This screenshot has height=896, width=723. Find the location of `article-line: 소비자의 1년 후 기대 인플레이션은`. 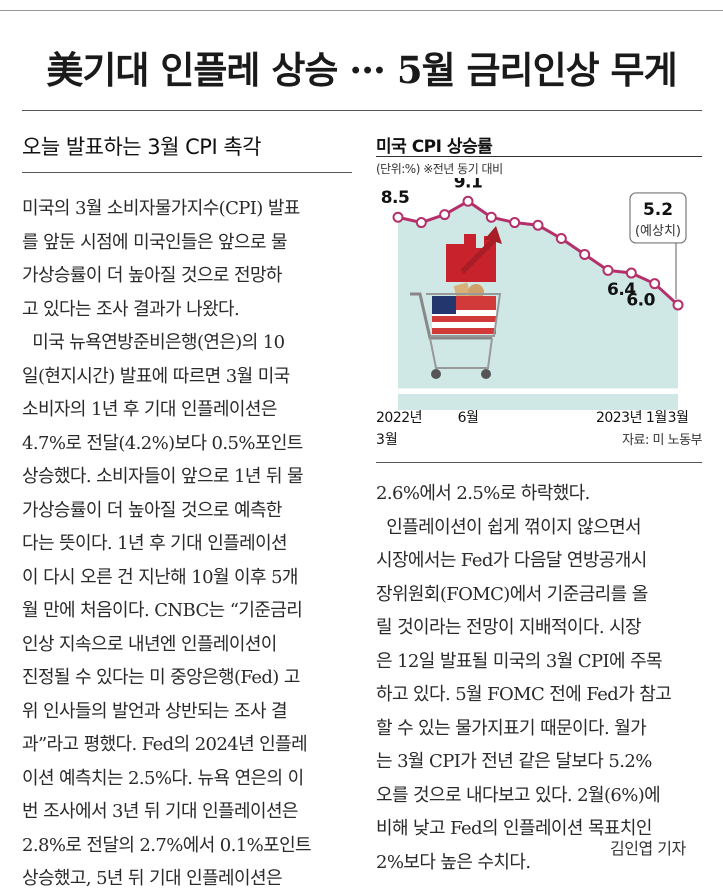

article-line: 소비자의 1년 후 기대 인플레이션은 is located at coordinates (149, 409).